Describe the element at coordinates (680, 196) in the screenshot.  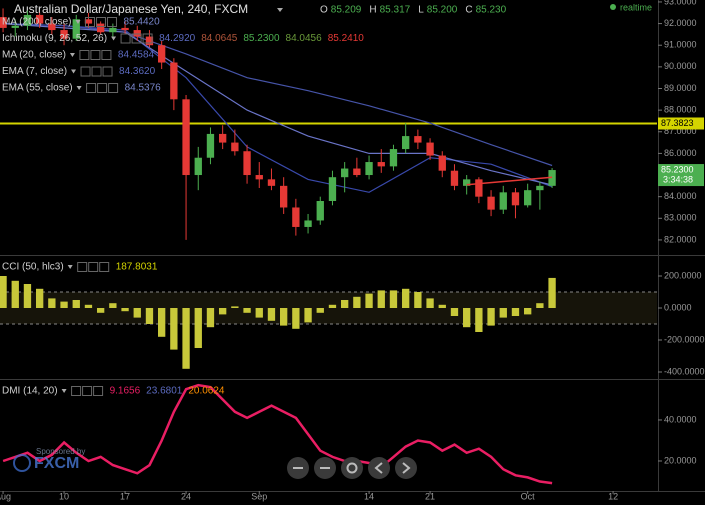
I see `y-tick-label: 84.0000` at that location.